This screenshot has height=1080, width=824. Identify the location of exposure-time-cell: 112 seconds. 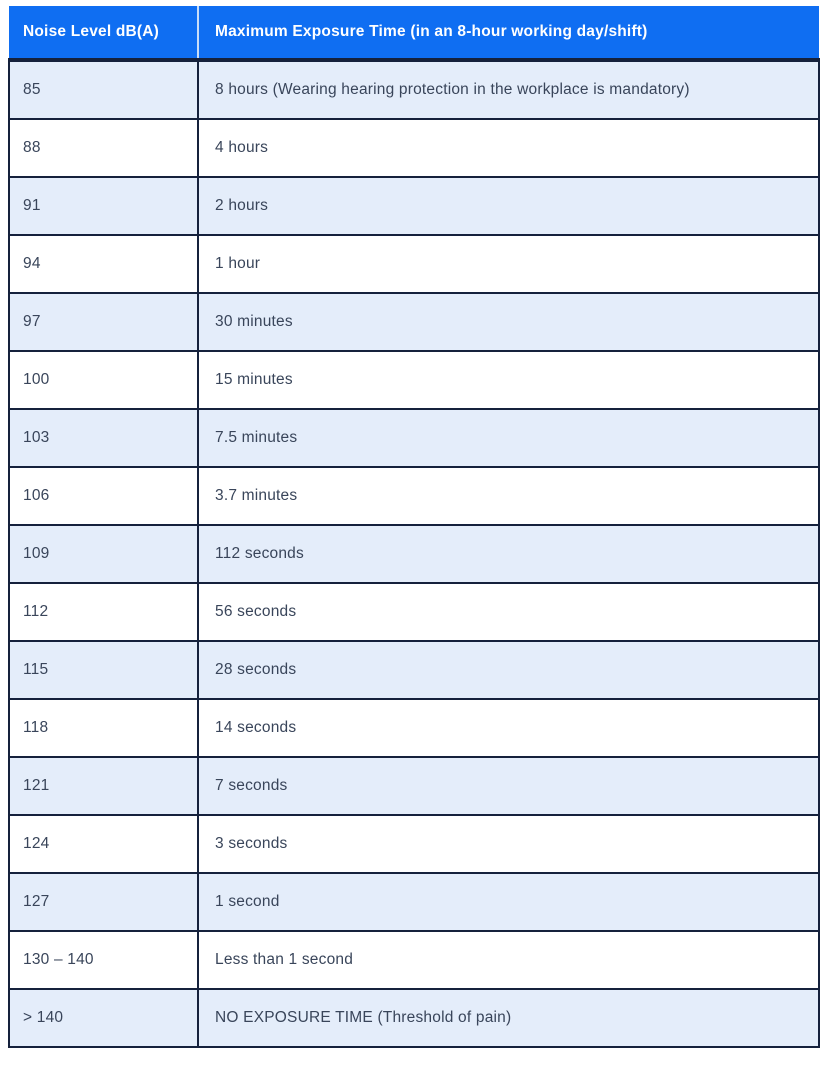
(508, 554).